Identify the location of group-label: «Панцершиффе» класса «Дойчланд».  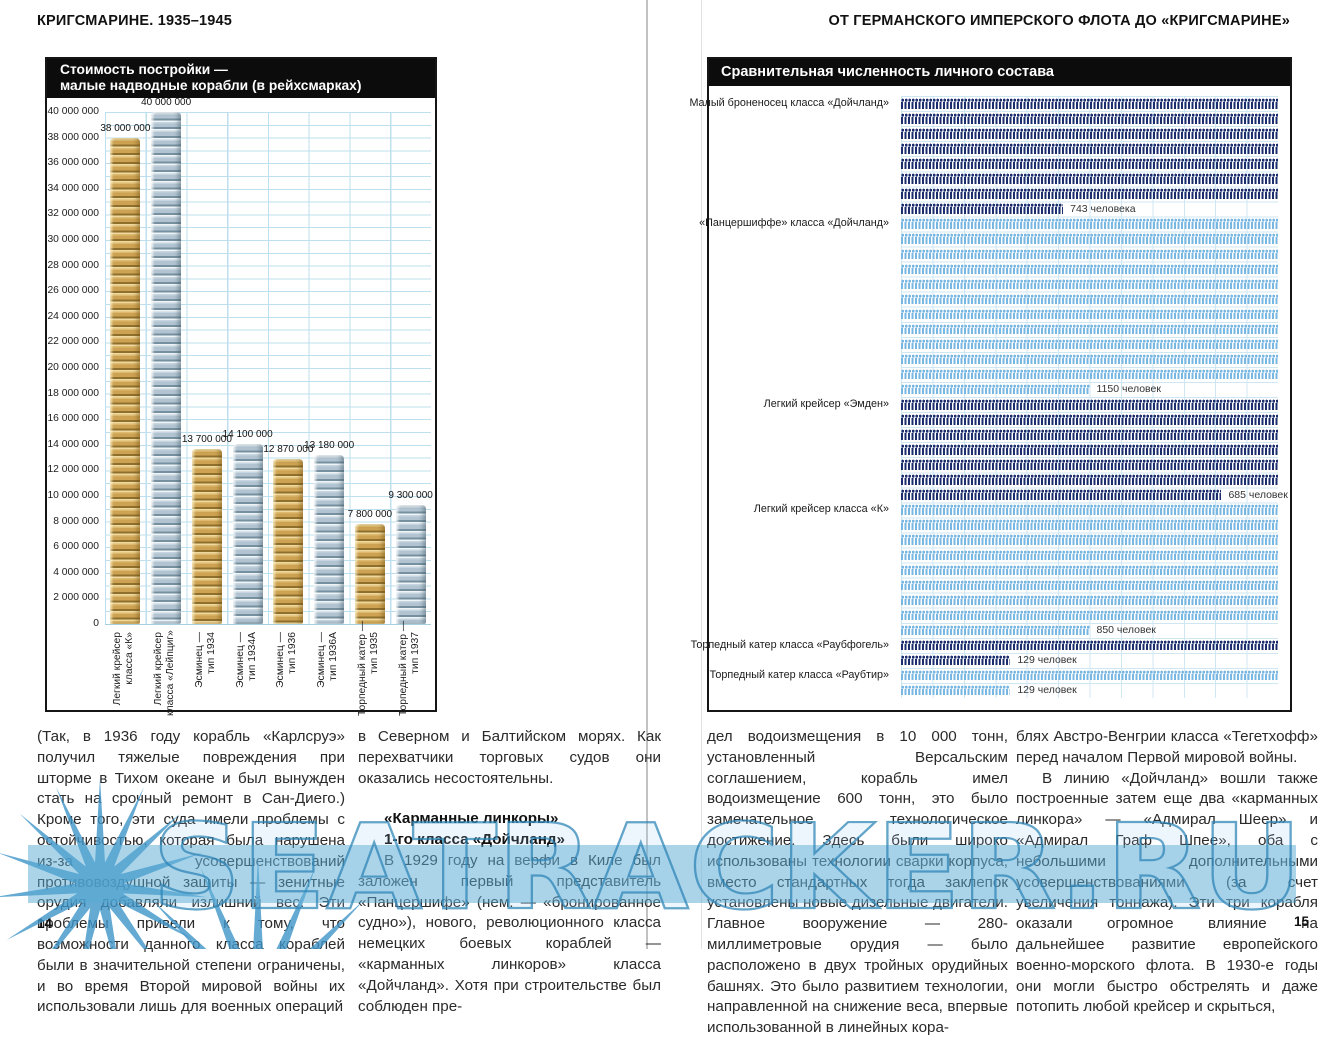
(794, 223).